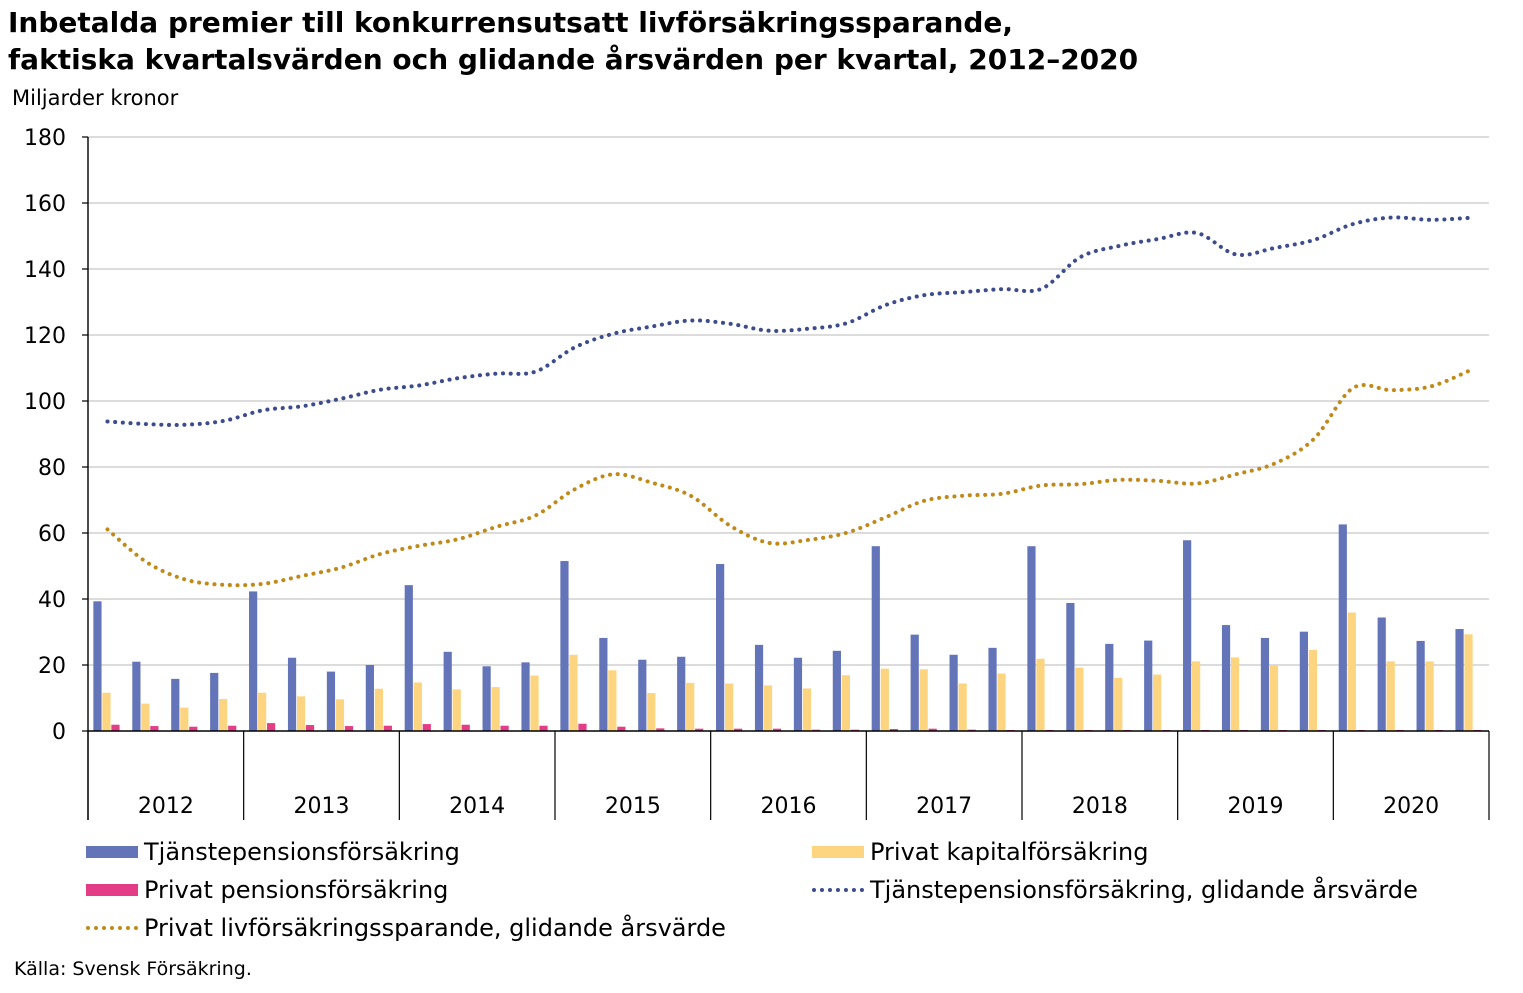  Describe the element at coordinates (52, 600) in the screenshot. I see `y-tick-label: 40` at that location.